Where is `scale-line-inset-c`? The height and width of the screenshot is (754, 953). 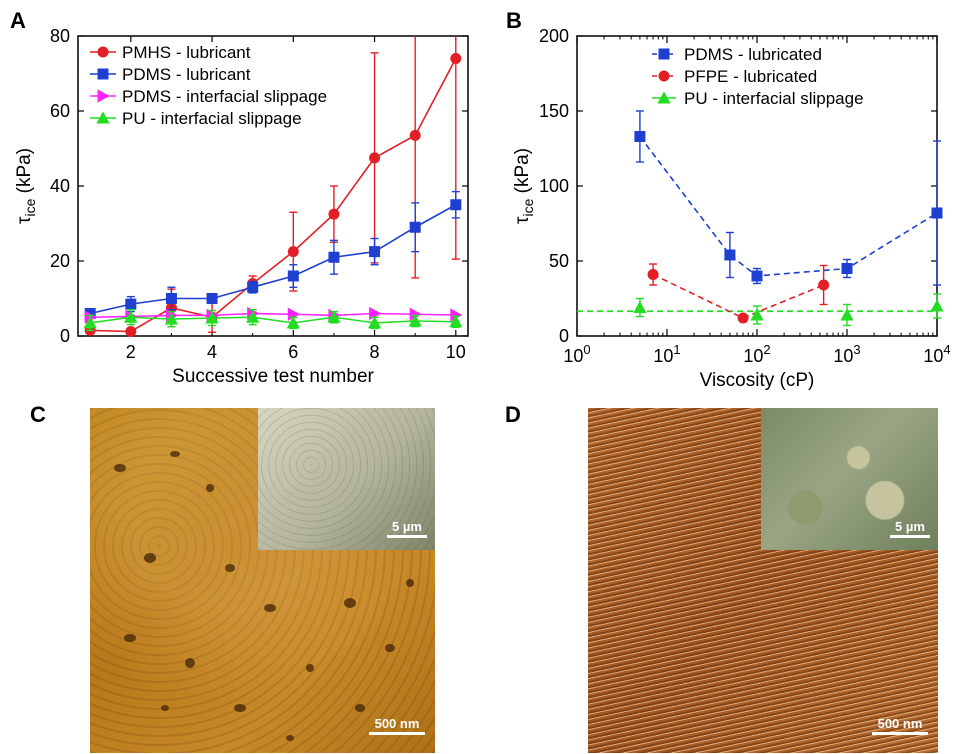 scale-line-inset-c is located at coordinates (407, 536).